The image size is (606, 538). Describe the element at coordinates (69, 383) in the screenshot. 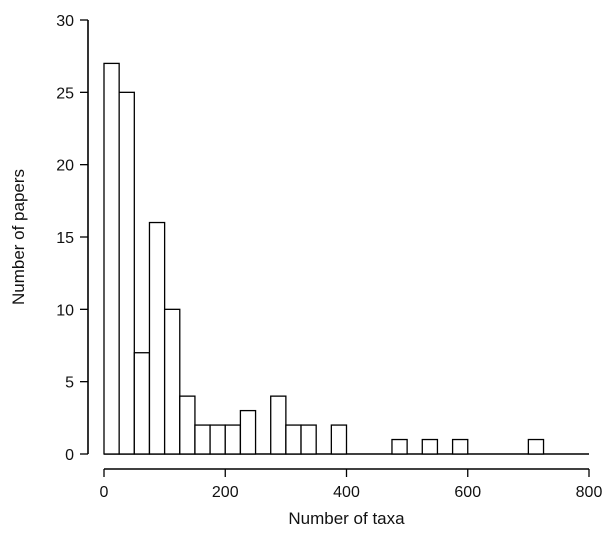

I see `y-tick-label-1: 5` at that location.